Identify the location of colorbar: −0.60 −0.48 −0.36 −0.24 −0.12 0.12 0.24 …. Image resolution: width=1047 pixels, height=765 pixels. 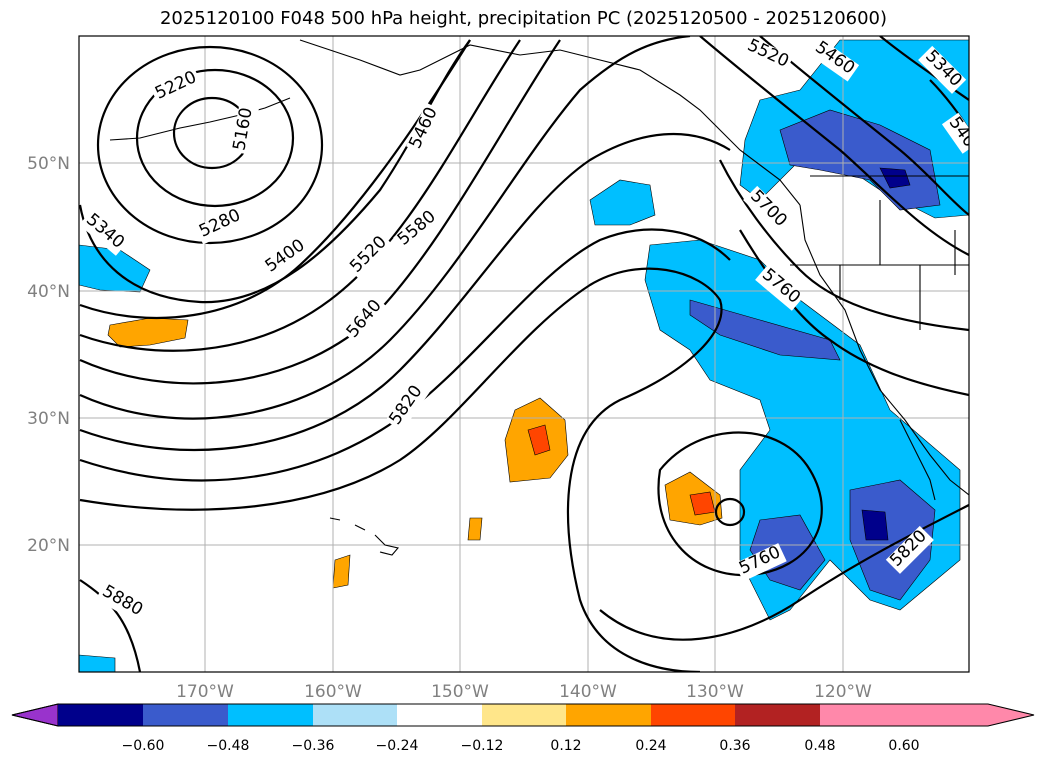
(523, 728).